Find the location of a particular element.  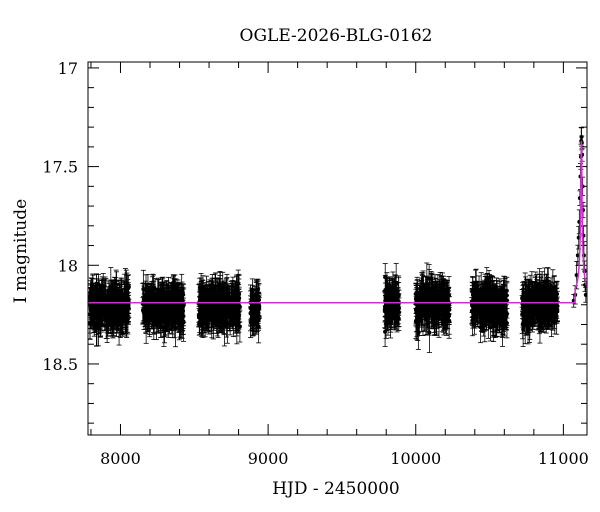

x-tick-label: 10000 is located at coordinates (415, 458).